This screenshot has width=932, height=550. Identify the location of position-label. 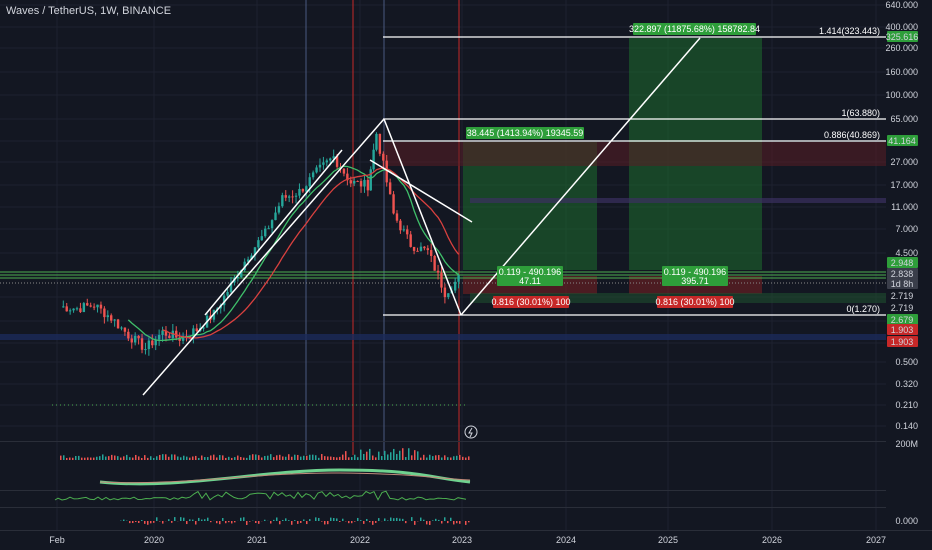
(695, 276).